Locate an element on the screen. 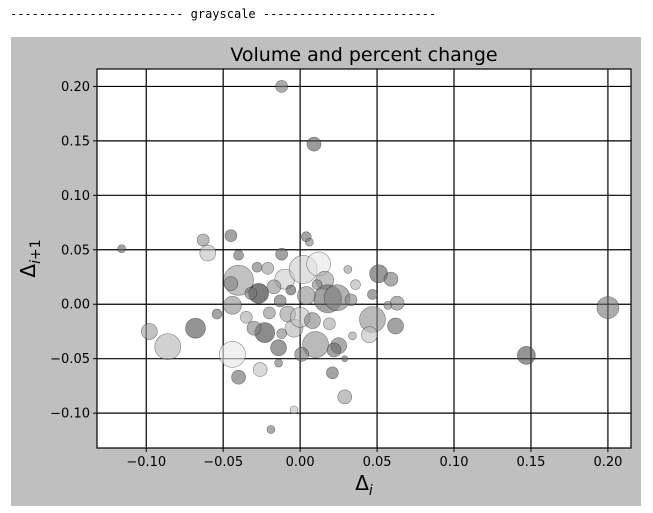 The image size is (653, 513). x-tick-label: 0.20 is located at coordinates (607, 462).